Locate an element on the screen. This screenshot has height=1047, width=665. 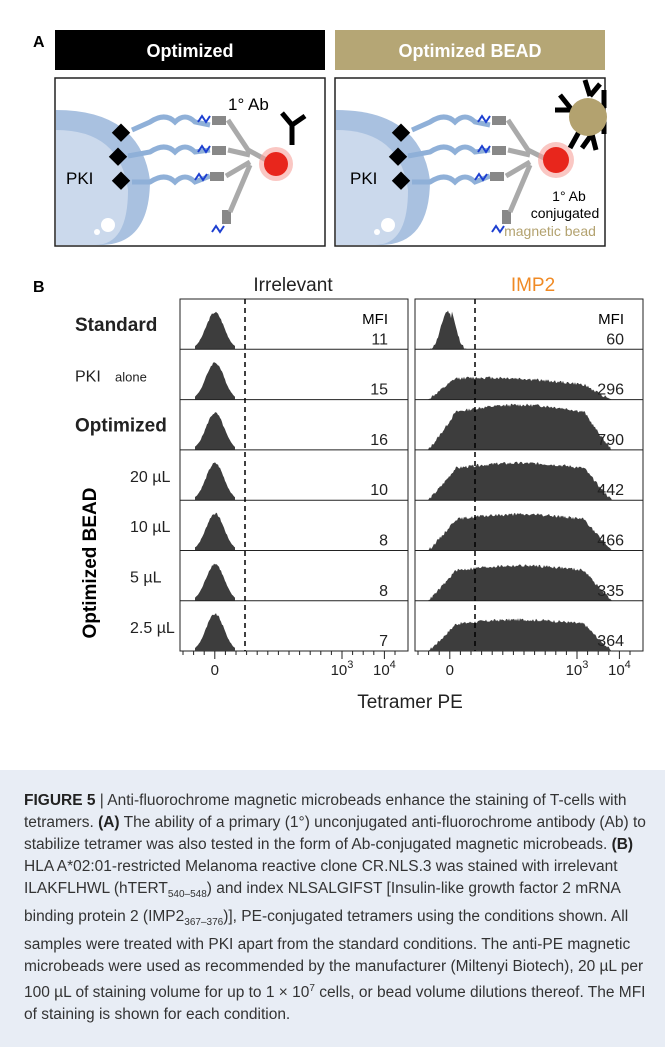
x-tick-label-imp2: 10⁴ is located at coordinates (619, 669).